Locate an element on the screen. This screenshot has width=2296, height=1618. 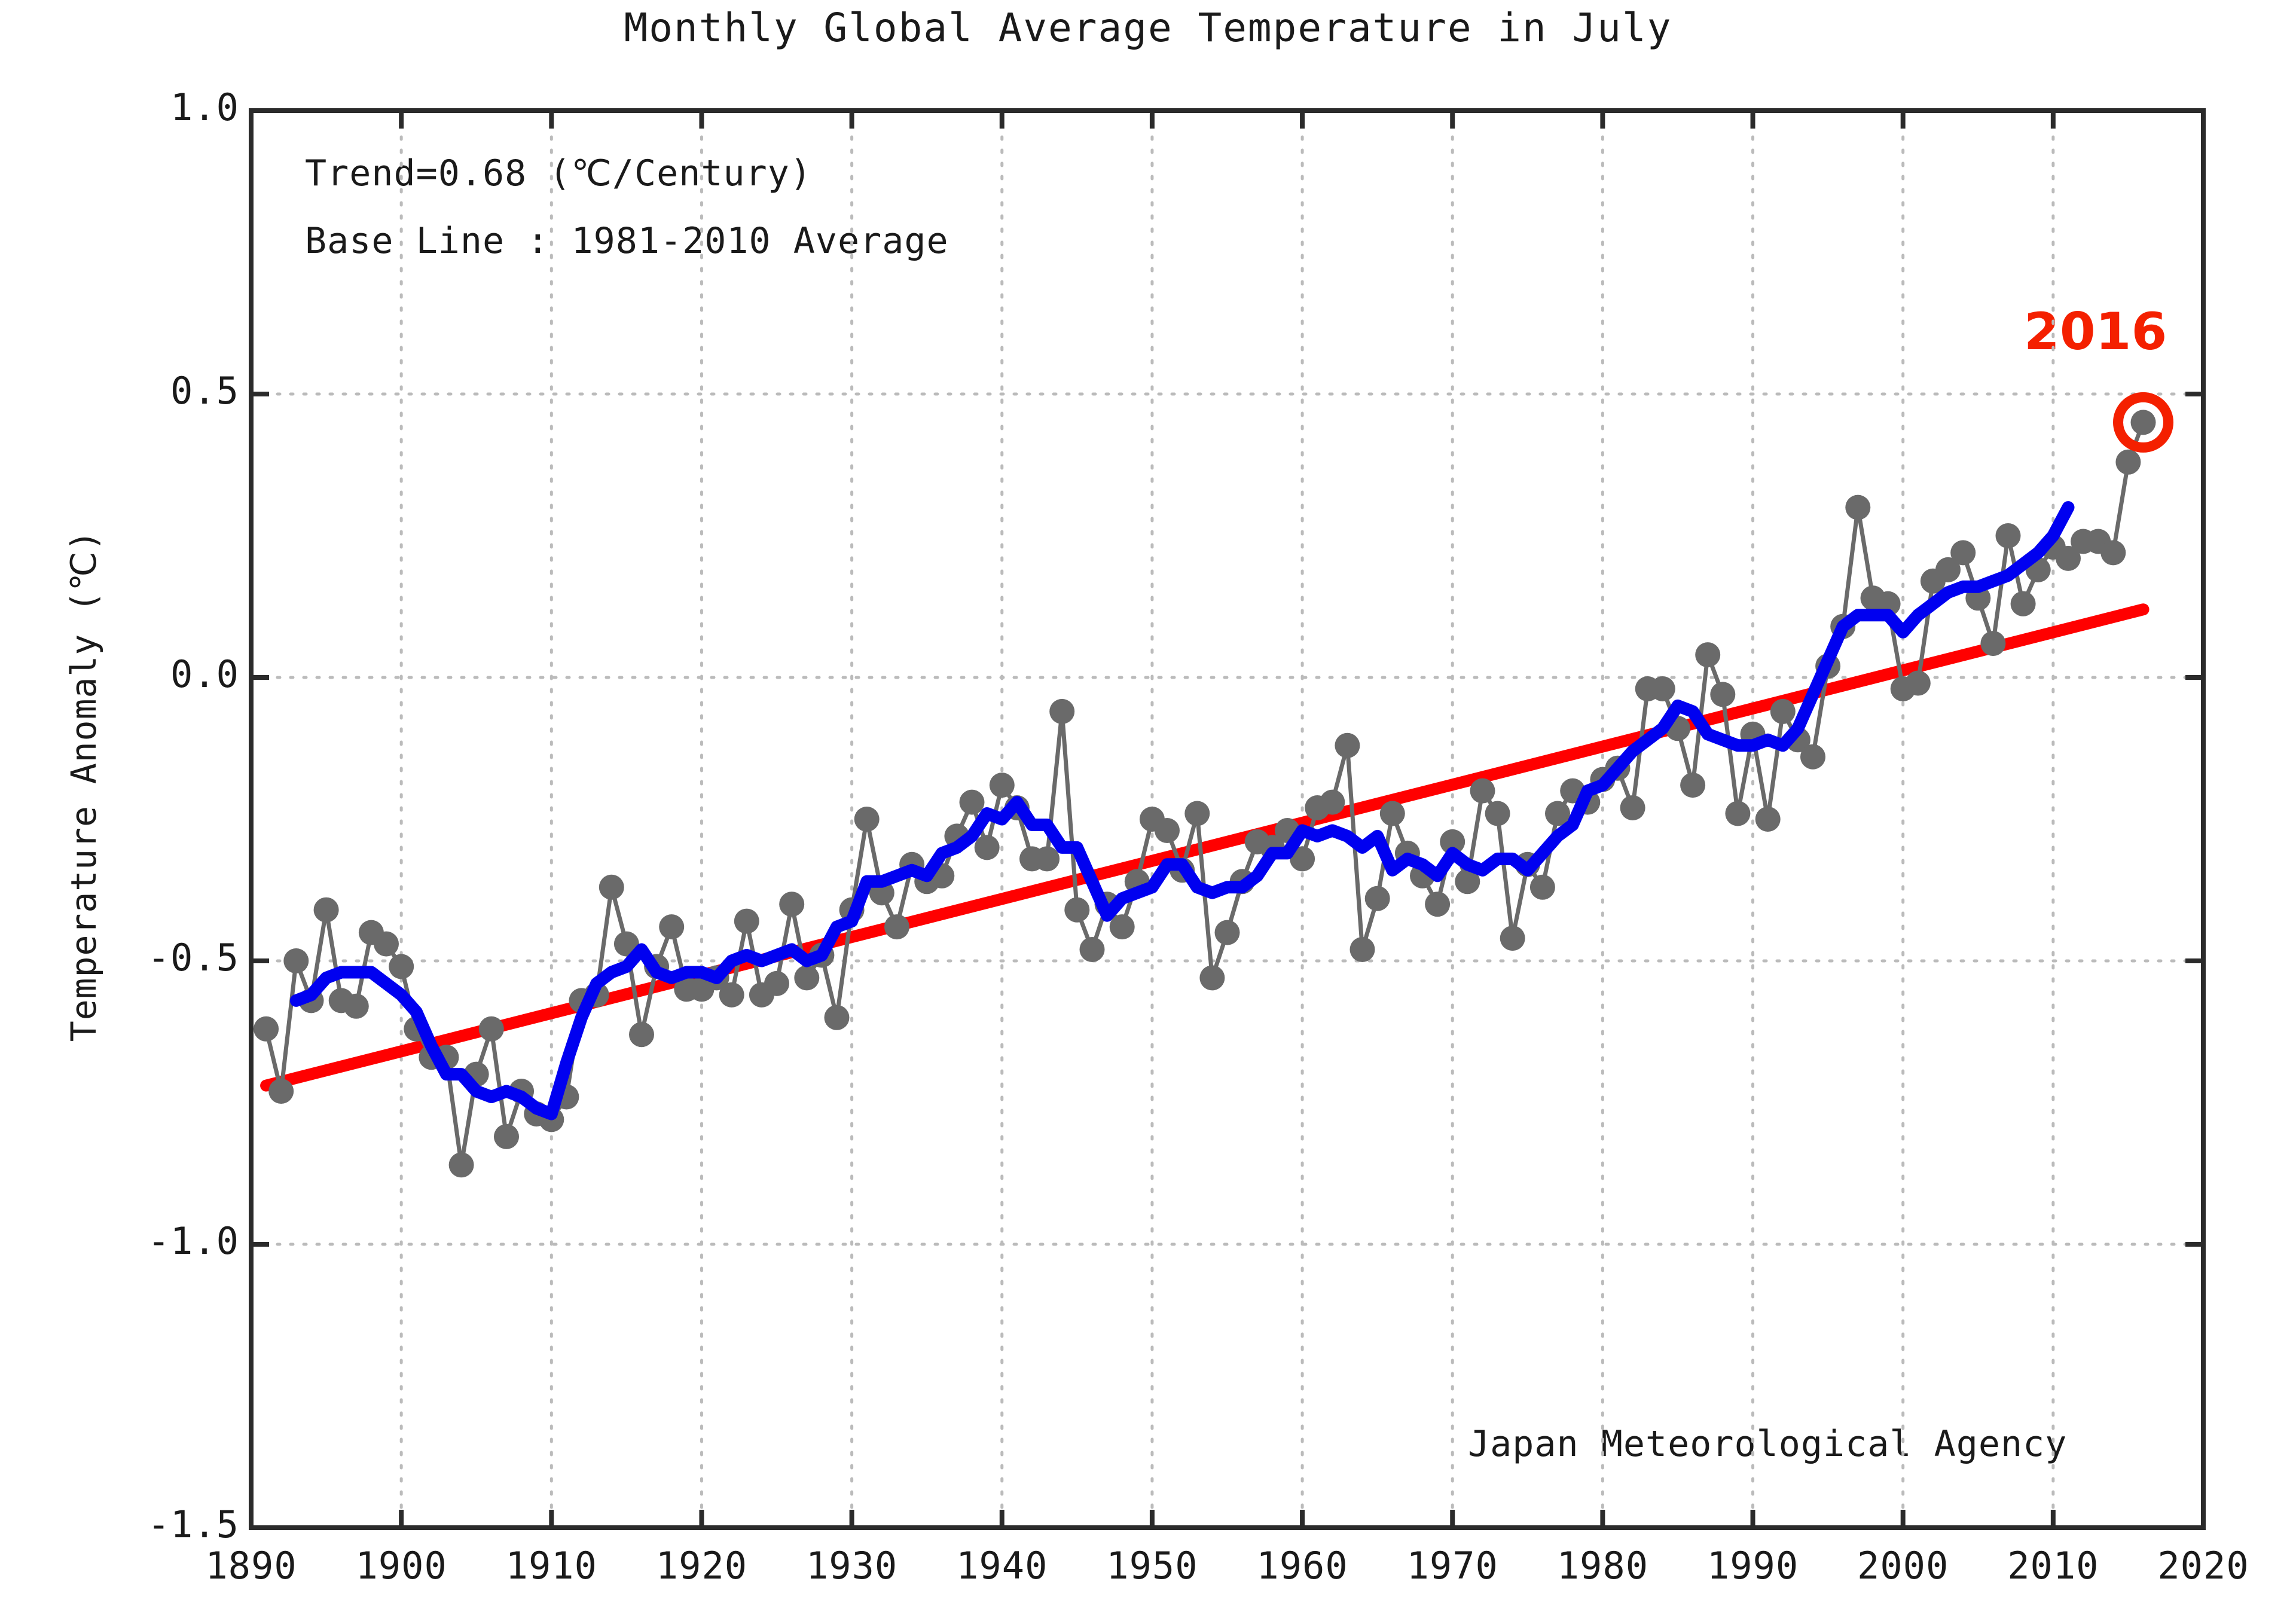
x-tick-label: 1960 is located at coordinates (1302, 1566).